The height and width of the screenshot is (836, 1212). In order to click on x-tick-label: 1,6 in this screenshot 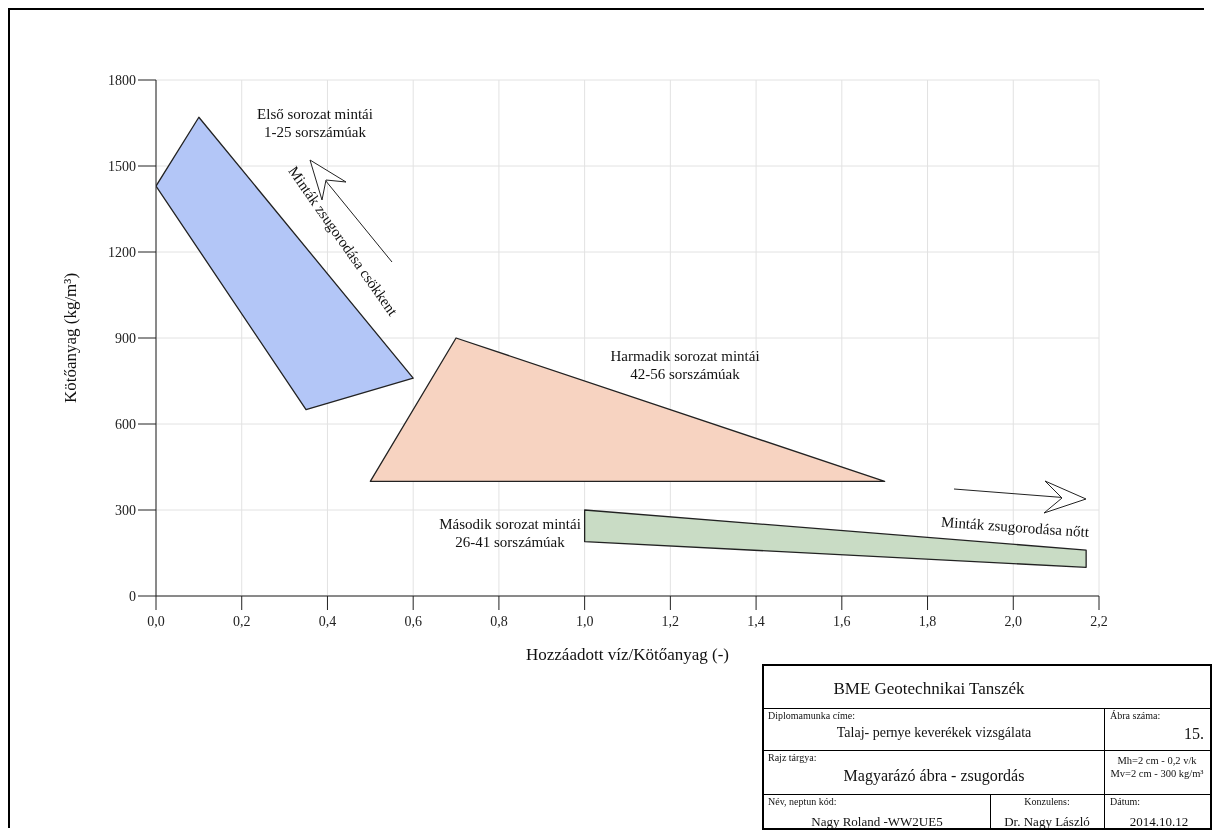, I will do `click(842, 621)`.